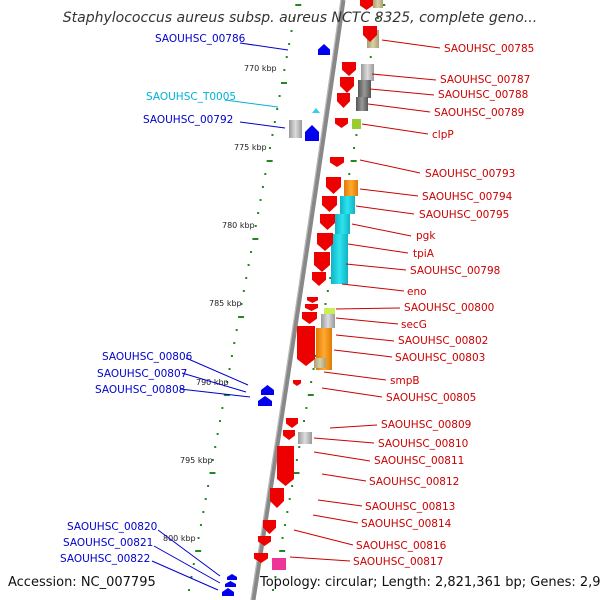  Describe the element at coordinates (426, 236) in the screenshot. I see `gene-label: pgk` at that location.